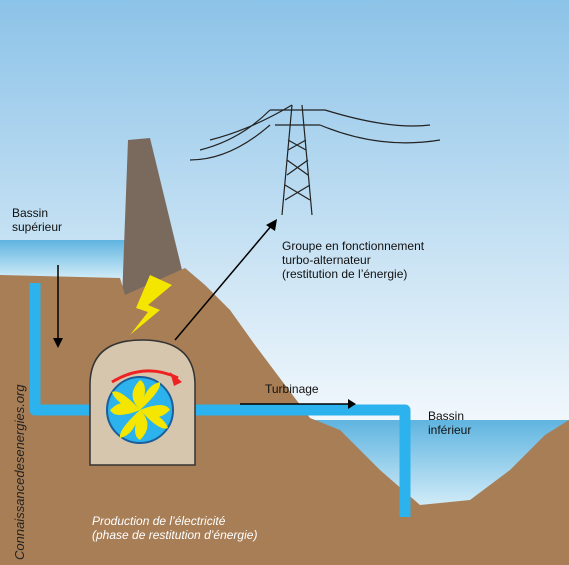 The width and height of the screenshot is (569, 565). Describe the element at coordinates (449, 430) in the screenshot. I see `label: inférieur` at that location.